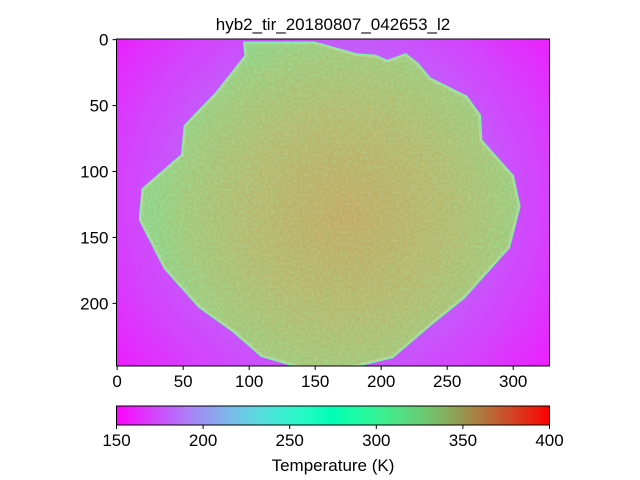 The height and width of the screenshot is (480, 640). What do you see at coordinates (290, 440) in the screenshot?
I see `colorbar-tick-label: 250` at bounding box center [290, 440].